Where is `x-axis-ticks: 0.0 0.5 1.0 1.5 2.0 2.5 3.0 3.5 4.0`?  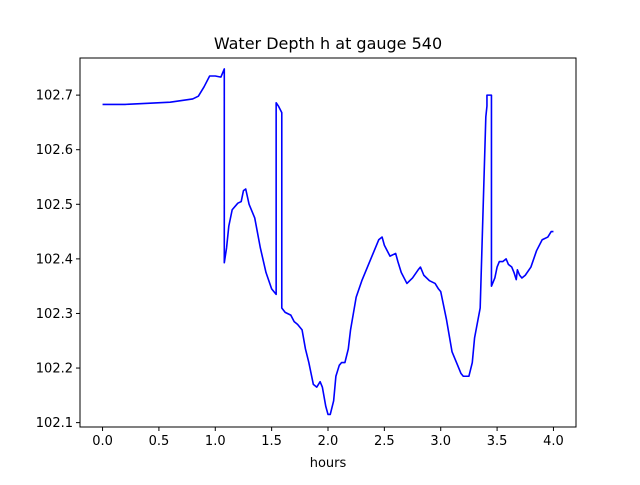 x-axis-ticks: 0.0 0.5 1.0 1.5 2.0 2.5 3.0 3.5 4.0 is located at coordinates (328, 438).